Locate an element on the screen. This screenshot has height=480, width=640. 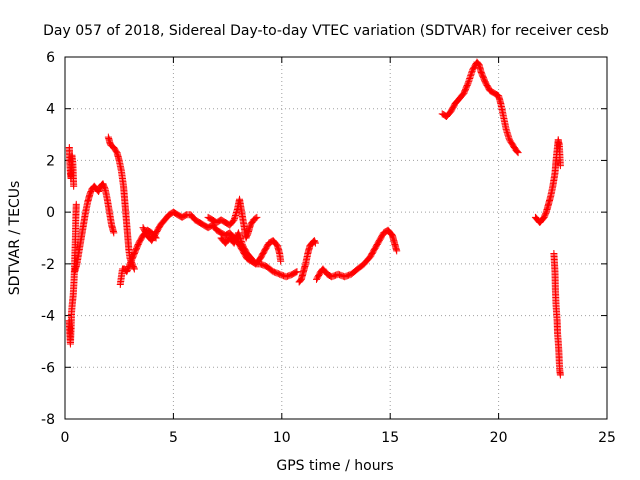
y-tick-labels: -8 -6 -4 -2 0 2 4 6 is located at coordinates (48, 239).